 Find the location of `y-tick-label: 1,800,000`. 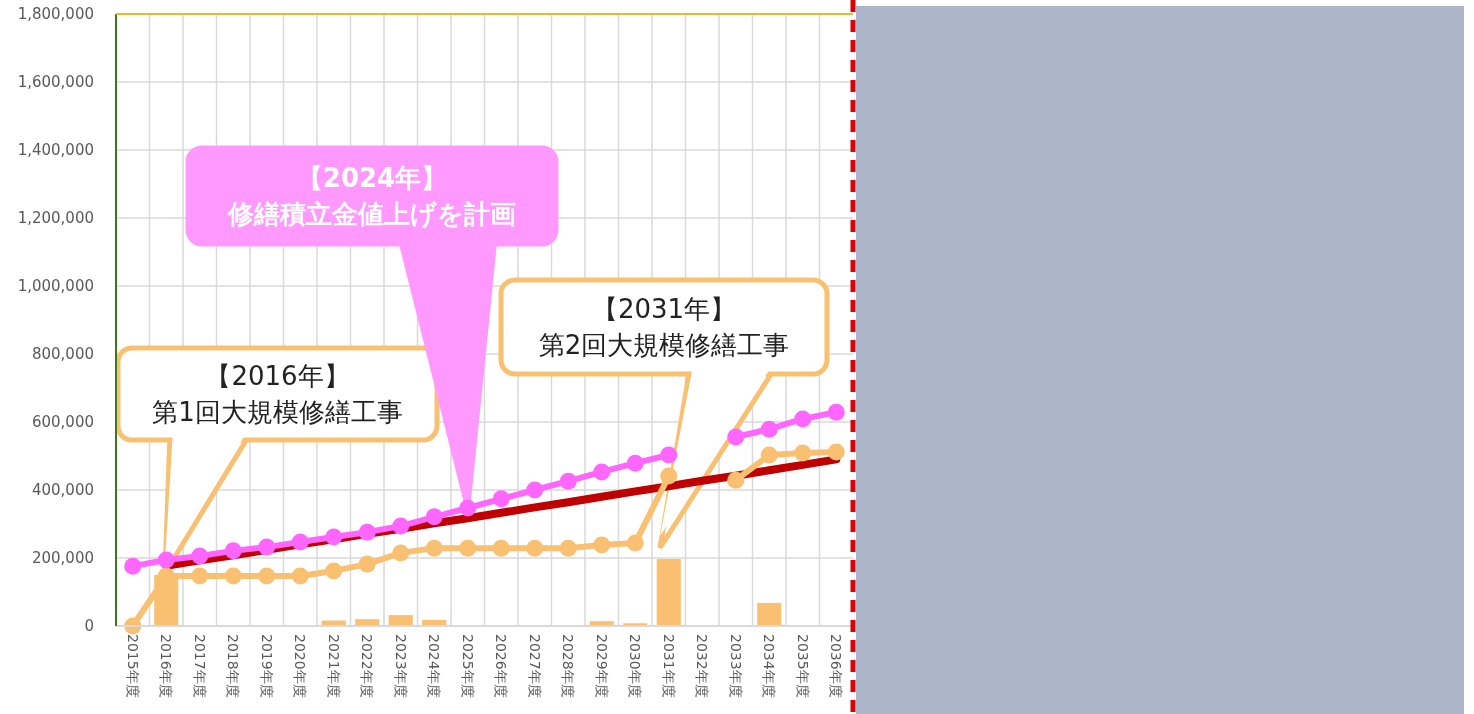

y-tick-label: 1,800,000 is located at coordinates (55, 14).